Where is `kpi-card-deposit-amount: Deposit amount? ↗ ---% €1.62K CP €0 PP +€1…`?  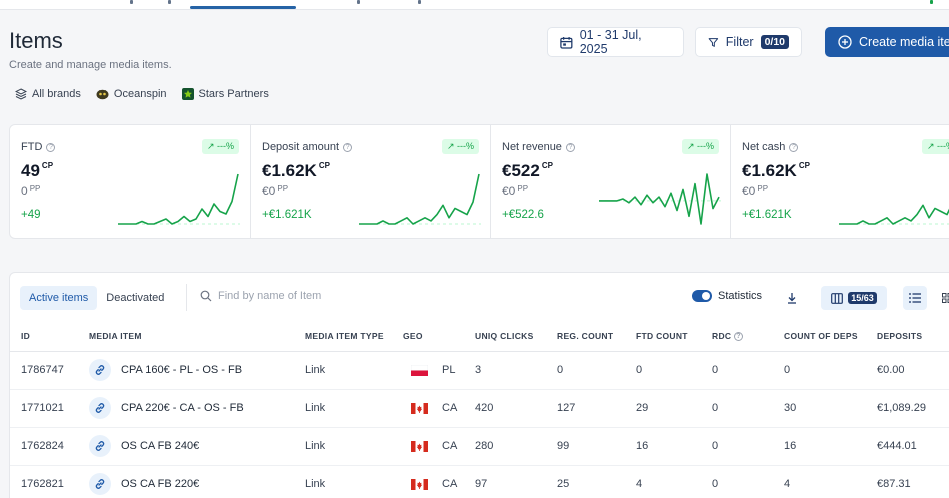 kpi-card-deposit-amount: Deposit amount? ↗ ---% €1.62K CP €0 PP +€1… is located at coordinates (370, 181).